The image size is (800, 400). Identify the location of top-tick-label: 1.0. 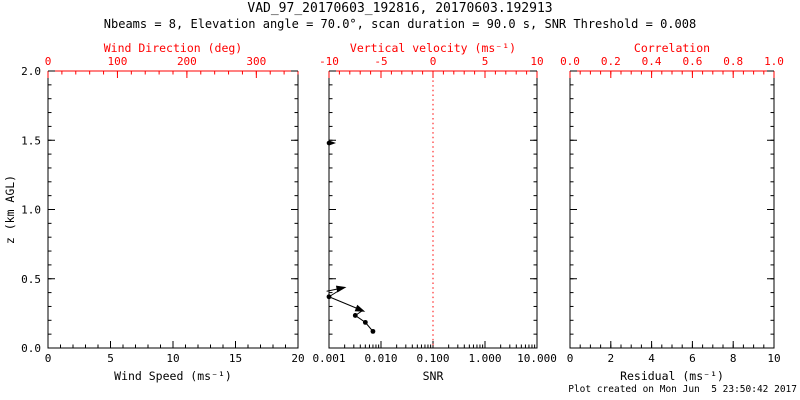
(774, 61).